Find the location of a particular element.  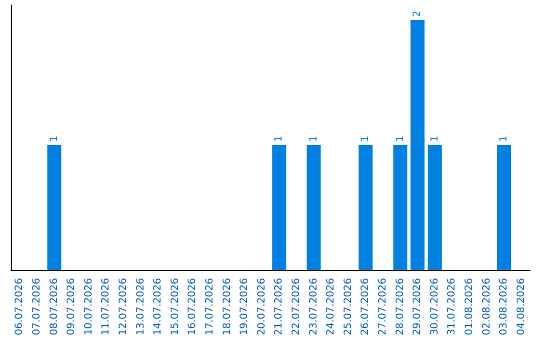

x-tick-label: 07.07.2026 is located at coordinates (36, 307).